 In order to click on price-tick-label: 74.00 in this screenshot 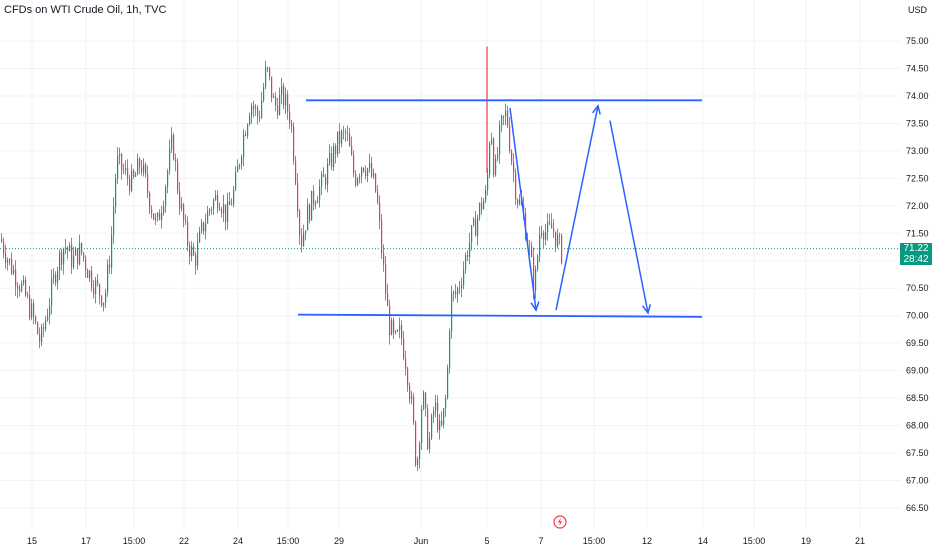, I will do `click(917, 96)`.